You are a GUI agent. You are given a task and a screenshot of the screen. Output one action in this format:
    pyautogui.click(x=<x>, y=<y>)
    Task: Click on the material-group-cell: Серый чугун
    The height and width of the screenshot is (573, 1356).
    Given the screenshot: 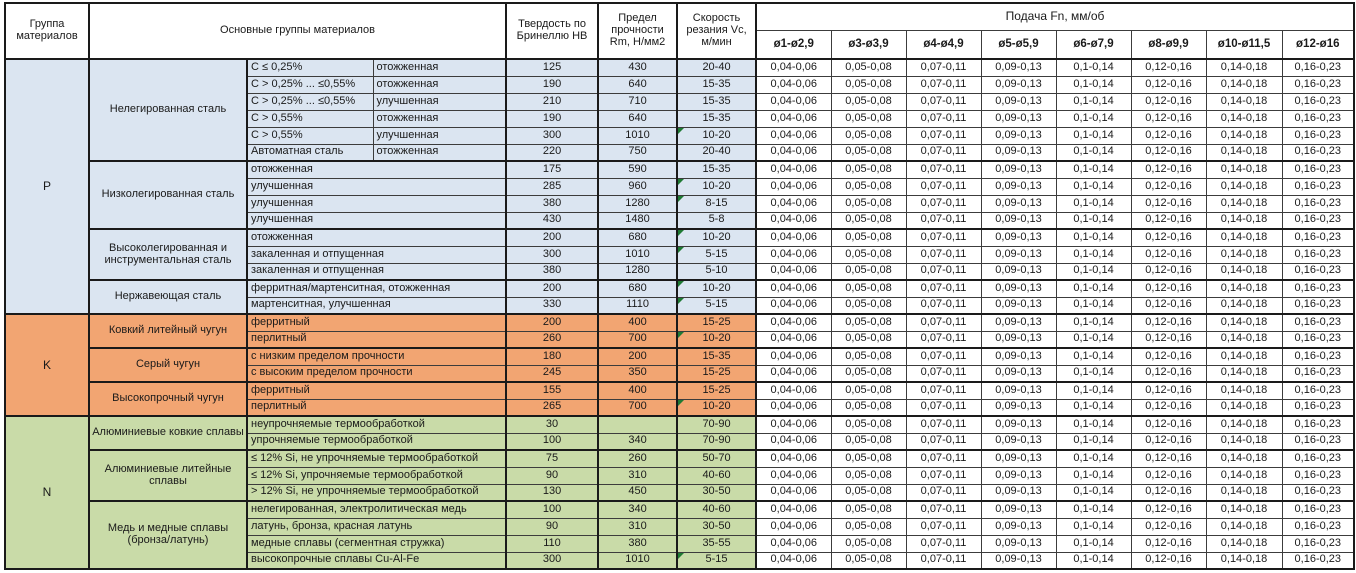 What is the action you would take?
    pyautogui.click(x=168, y=365)
    